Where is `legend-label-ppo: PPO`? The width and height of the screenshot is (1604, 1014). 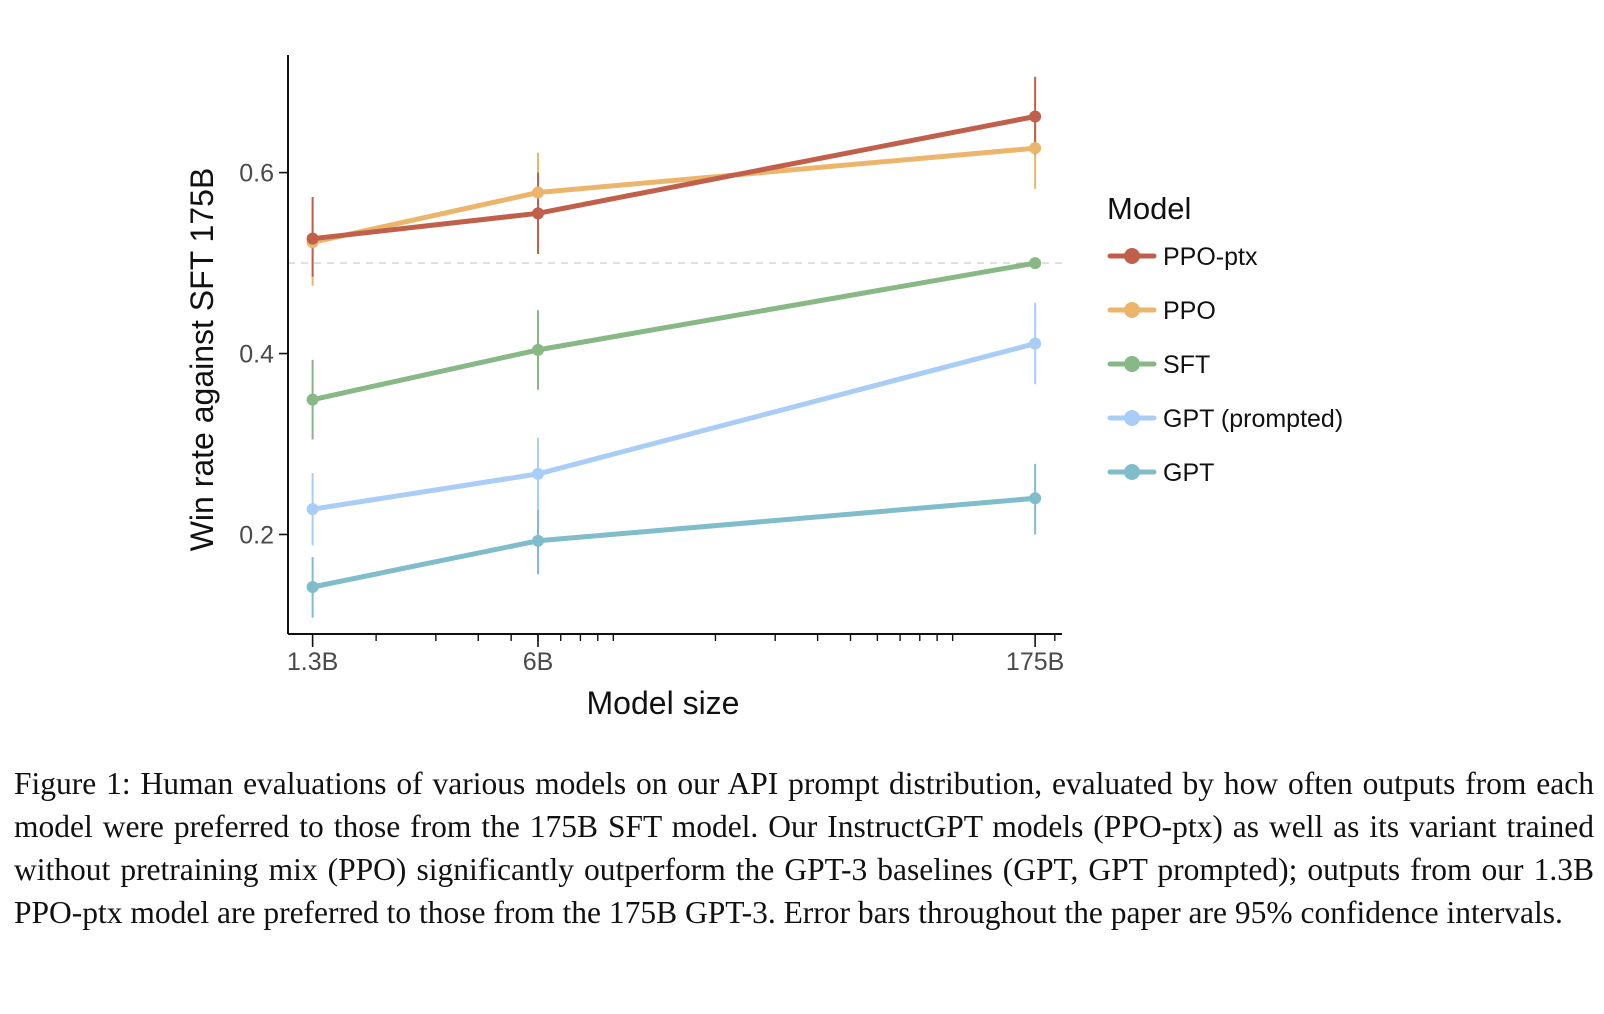
legend-label-ppo: PPO is located at coordinates (1189, 311).